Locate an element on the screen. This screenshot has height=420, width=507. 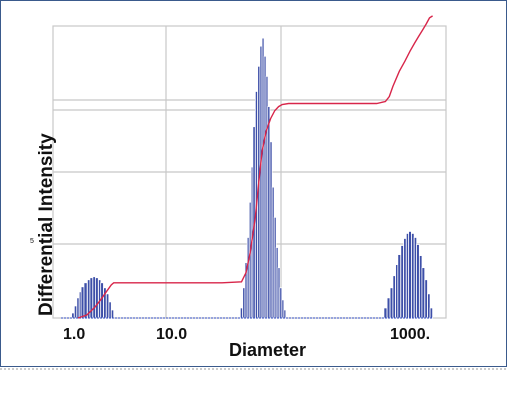
y-tick-label: 5 is located at coordinates (32, 241).